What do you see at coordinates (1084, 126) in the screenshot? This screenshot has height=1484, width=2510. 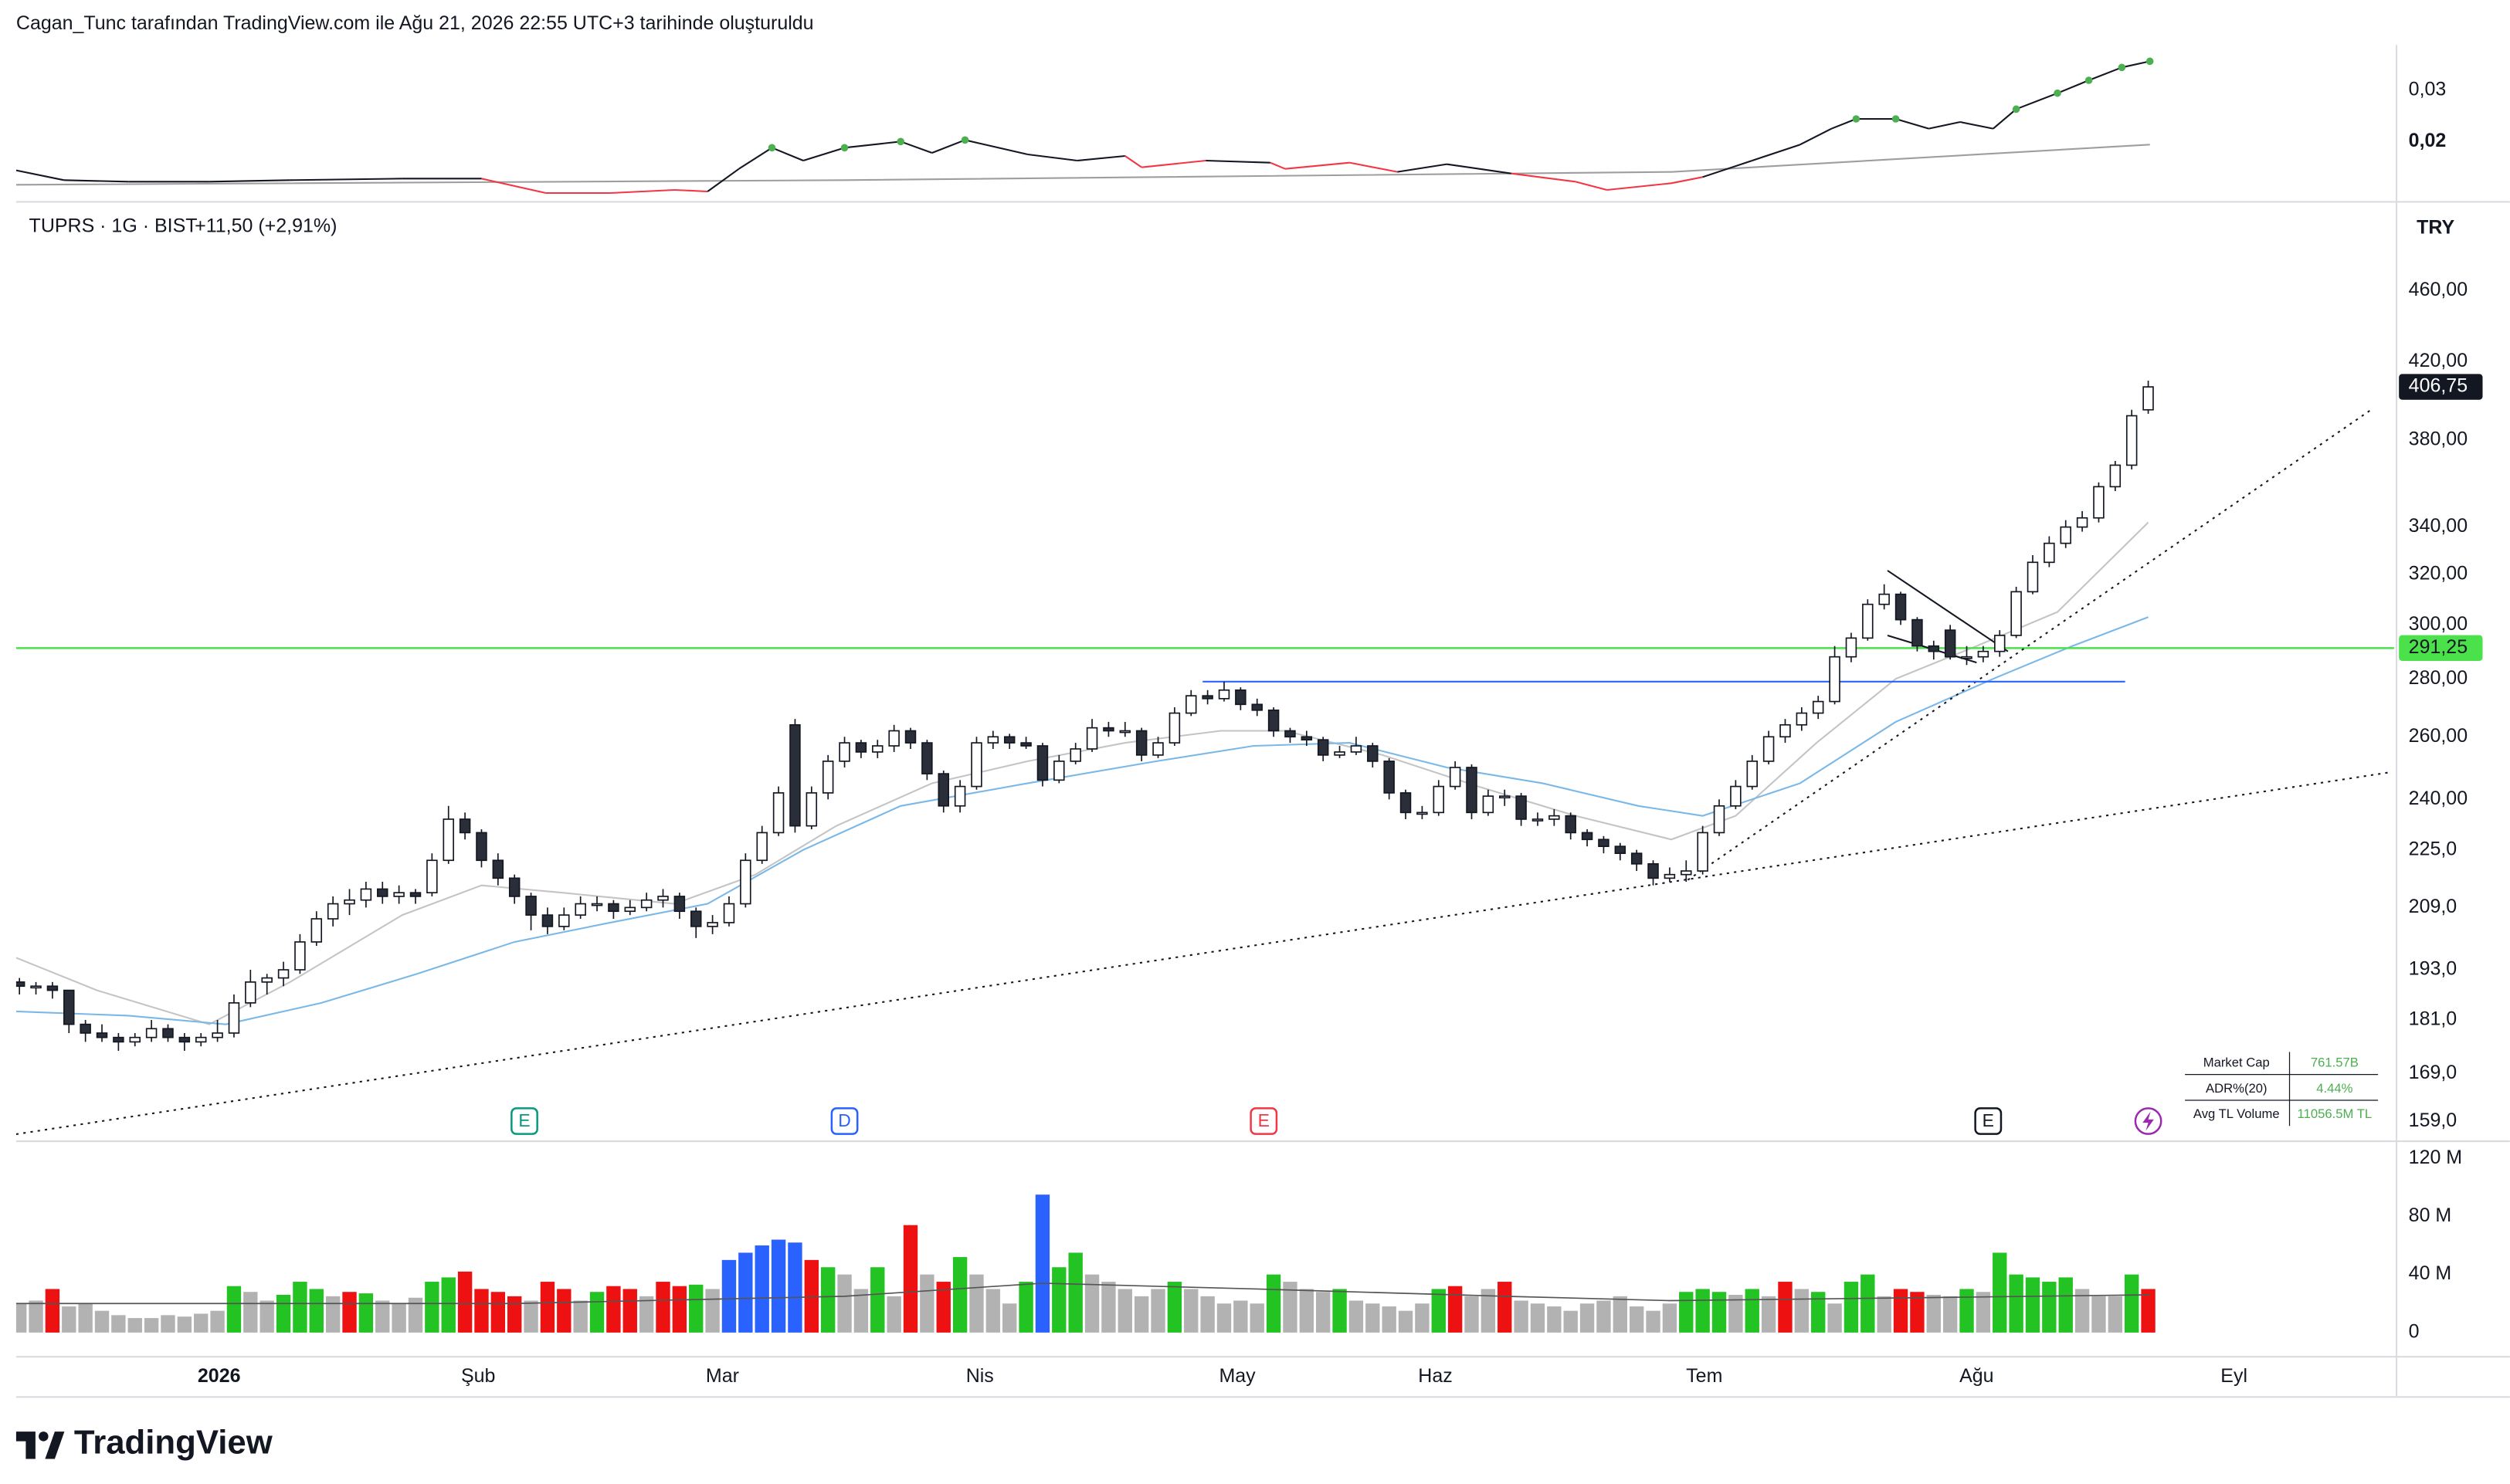 I see `indicator-panel` at bounding box center [1084, 126].